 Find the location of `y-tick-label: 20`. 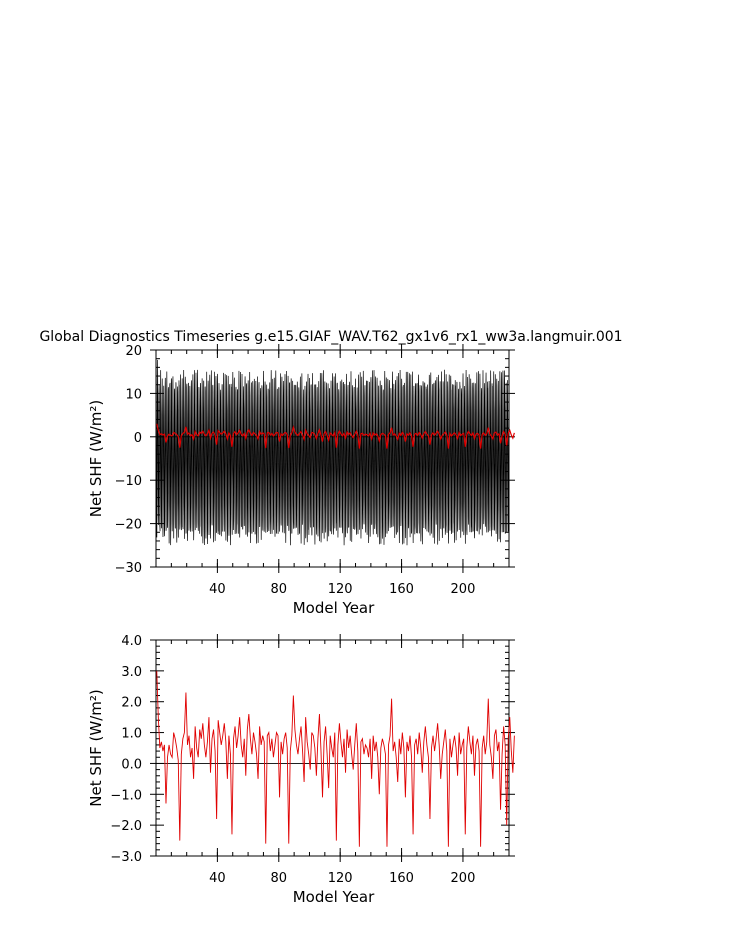

y-tick-label: 20 is located at coordinates (133, 351).